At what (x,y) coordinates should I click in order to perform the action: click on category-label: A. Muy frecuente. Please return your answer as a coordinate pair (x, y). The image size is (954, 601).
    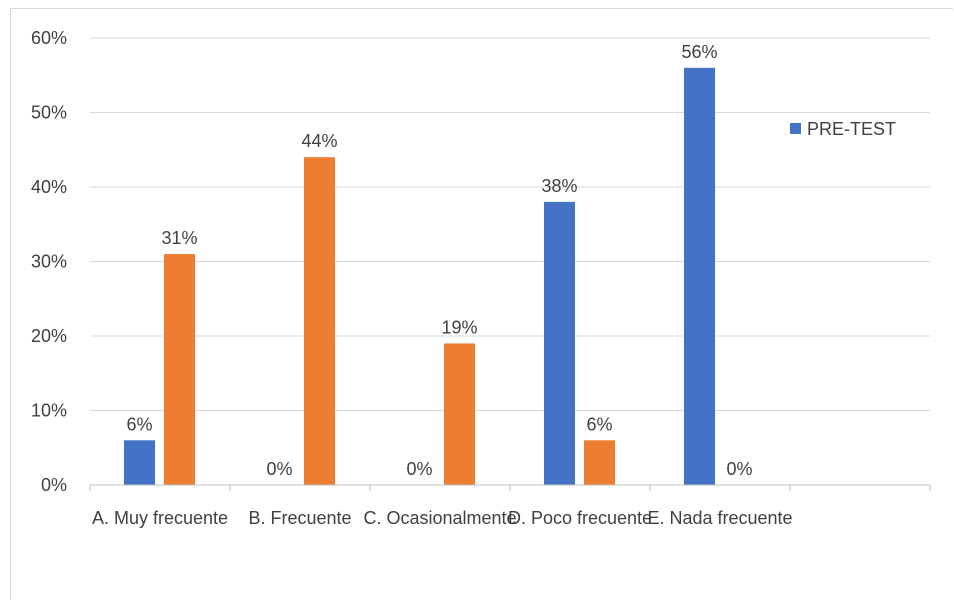
    Looking at the image, I should click on (160, 518).